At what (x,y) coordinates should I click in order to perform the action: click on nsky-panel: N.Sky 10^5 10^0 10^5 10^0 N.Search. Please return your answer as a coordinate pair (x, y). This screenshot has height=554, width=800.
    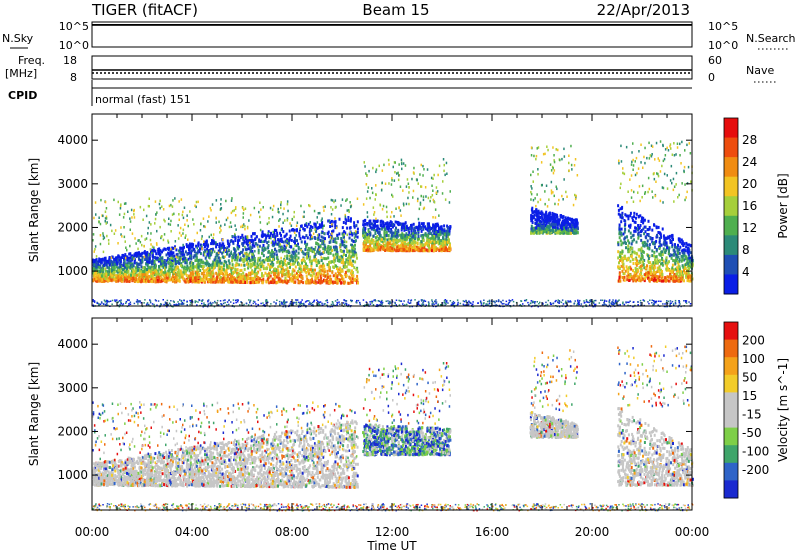
    Looking at the image, I should click on (399, 36).